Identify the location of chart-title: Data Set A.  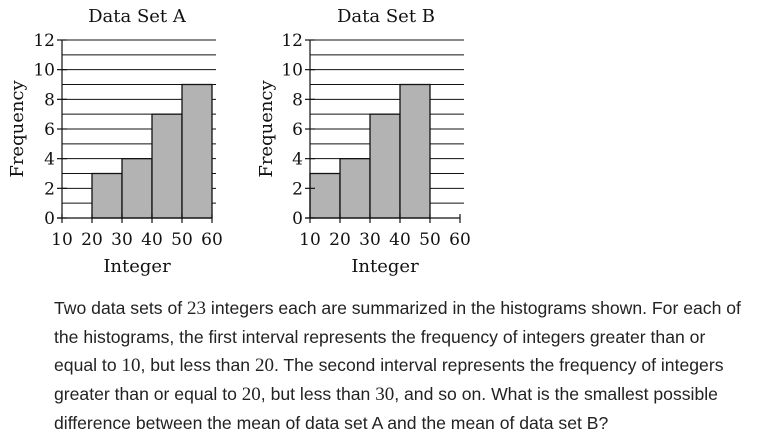
(137, 16).